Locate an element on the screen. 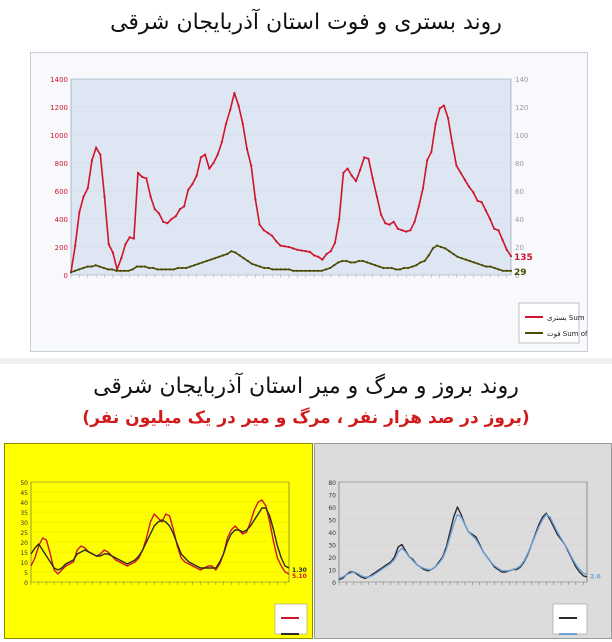 Image resolution: width=612 pixels, height=642 pixels. legend-label: بستری Sum of is located at coordinates (567, 318).